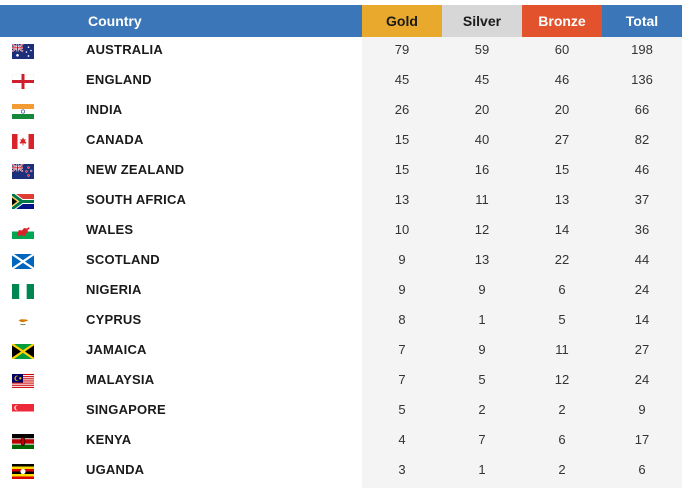 The width and height of the screenshot is (690, 488). What do you see at coordinates (119, 79) in the screenshot?
I see `country-name: ENGLAND` at bounding box center [119, 79].